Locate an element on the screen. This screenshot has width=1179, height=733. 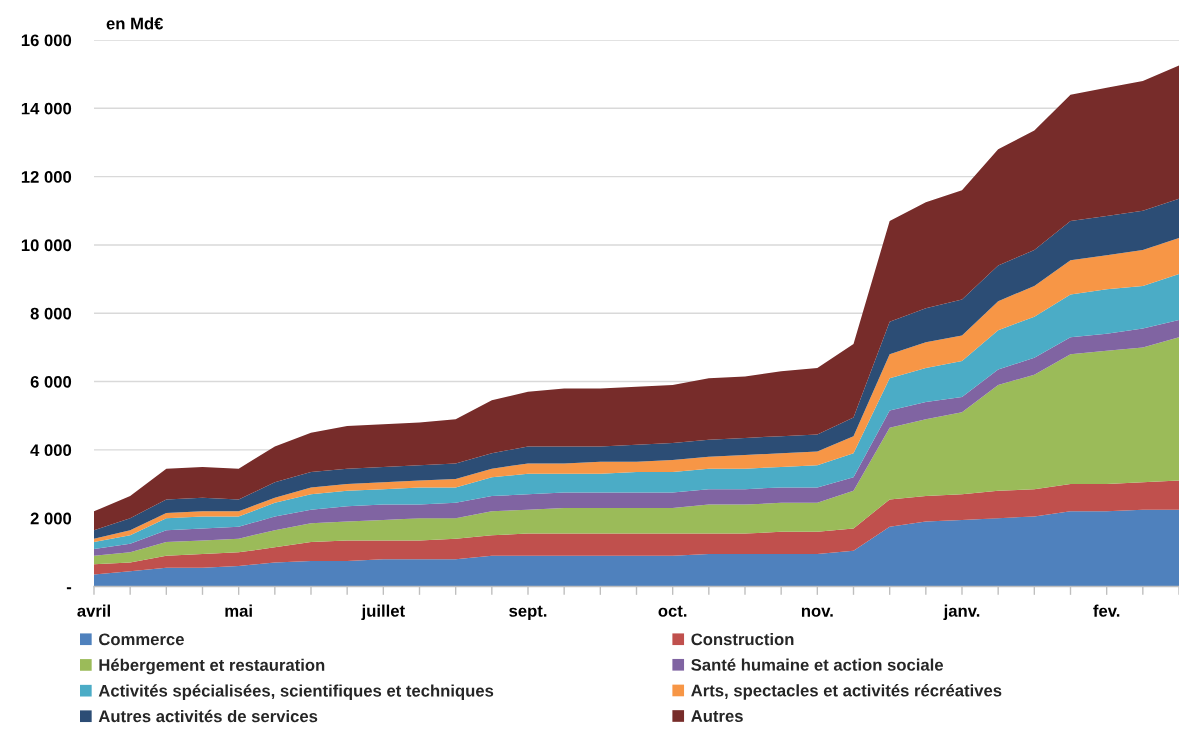
x-tick-label: oct. is located at coordinates (672, 611).